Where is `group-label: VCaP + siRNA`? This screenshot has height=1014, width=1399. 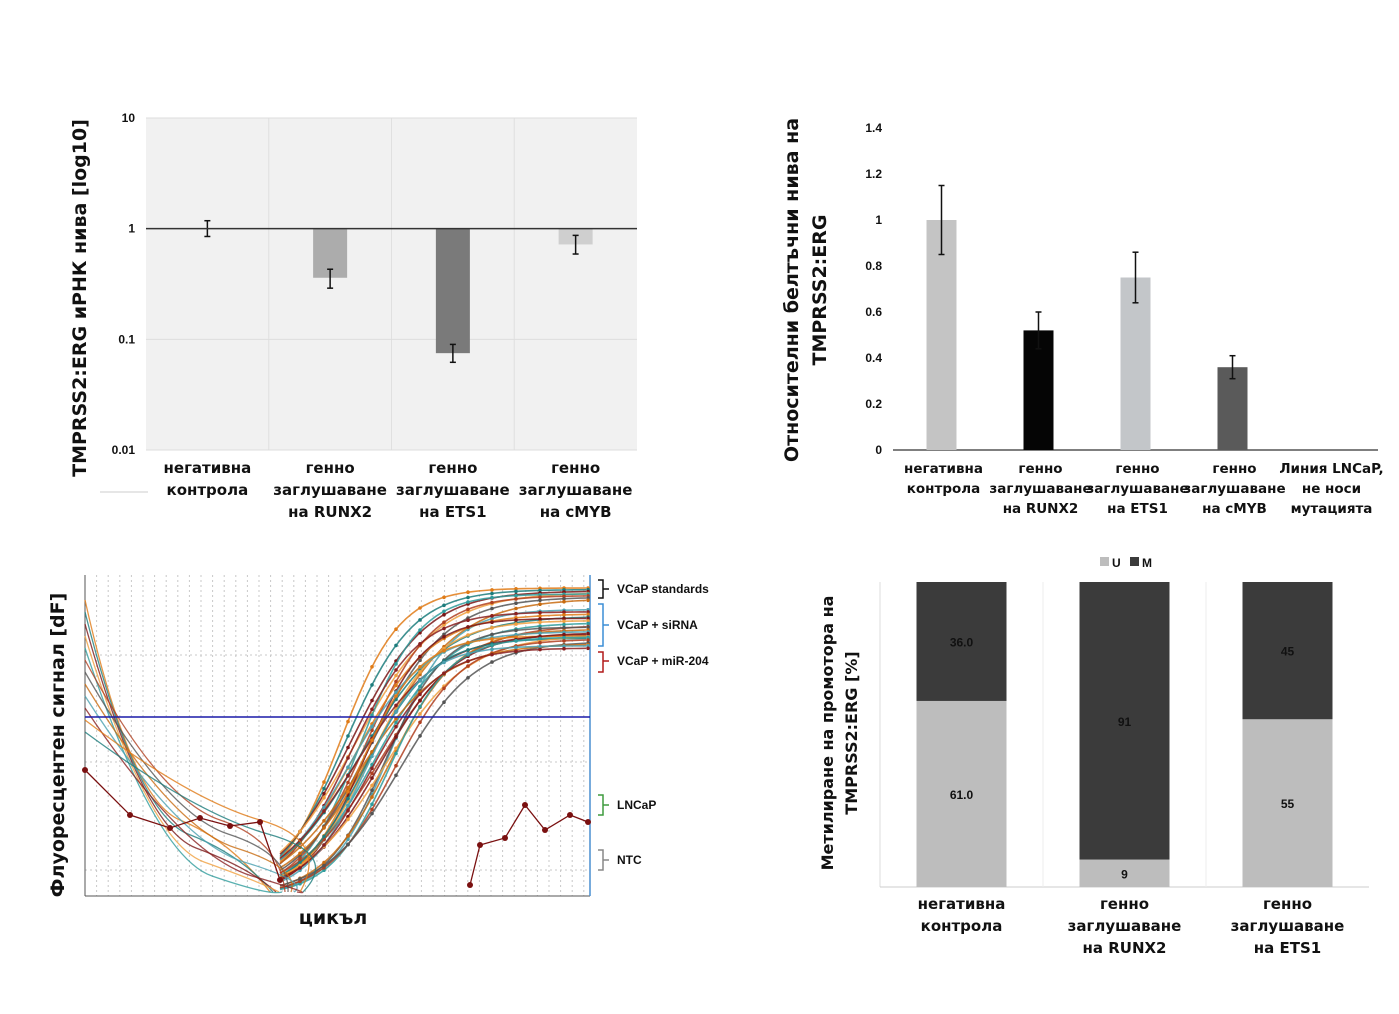 group-label: VCaP + siRNA is located at coordinates (657, 625).